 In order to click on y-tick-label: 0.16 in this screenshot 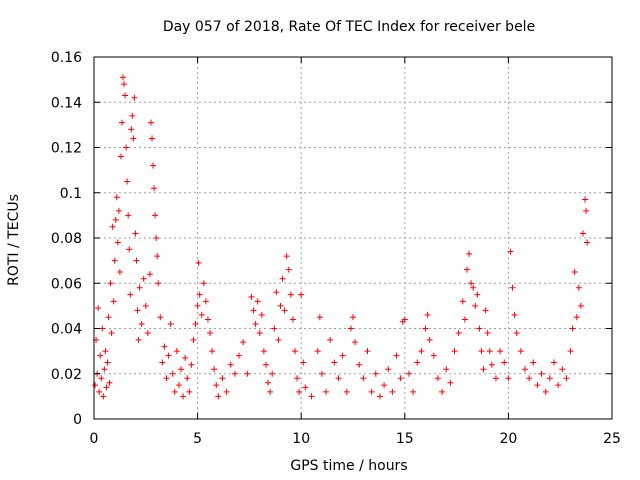, I will do `click(66, 58)`.